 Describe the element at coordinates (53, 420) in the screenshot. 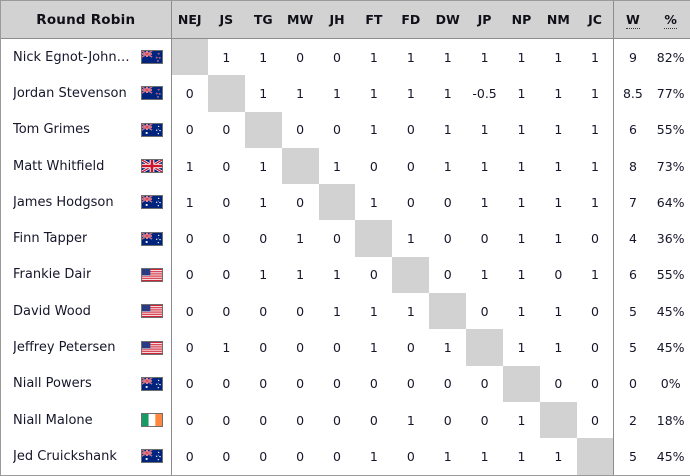

I see `player-name: Niall Malone` at that location.